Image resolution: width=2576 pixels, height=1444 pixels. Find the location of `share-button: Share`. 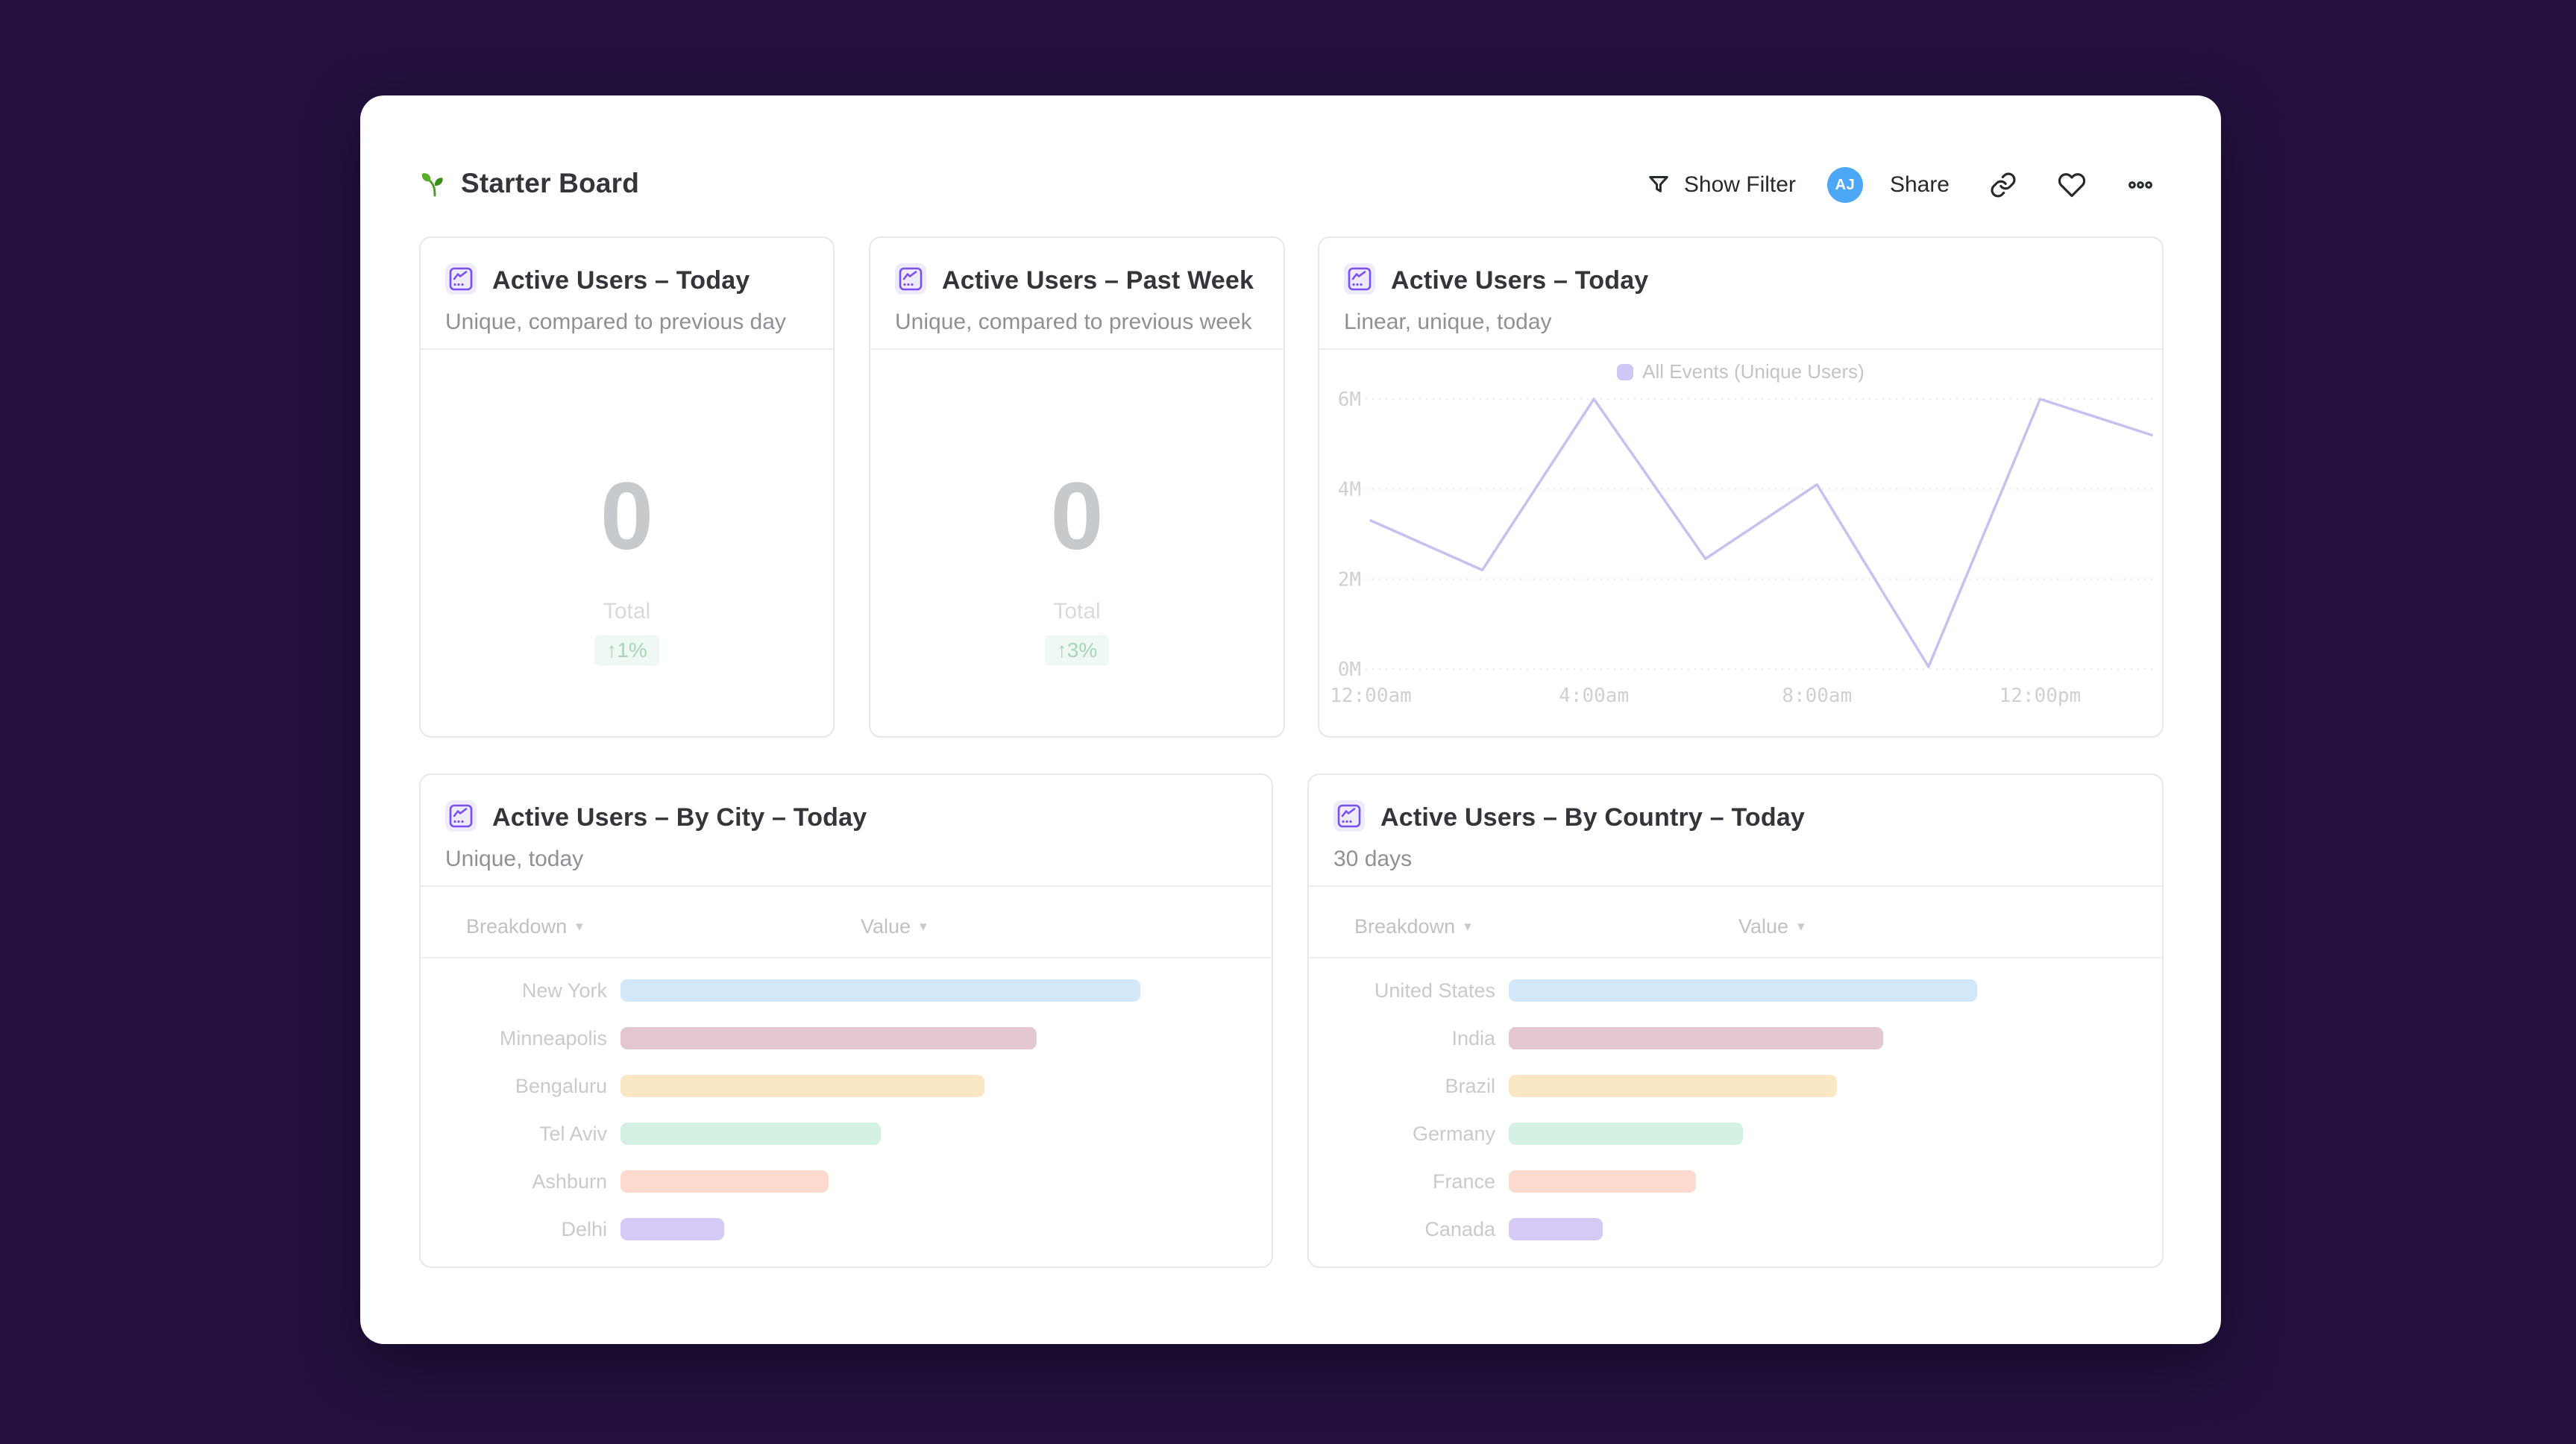

share-button: Share is located at coordinates (1920, 185).